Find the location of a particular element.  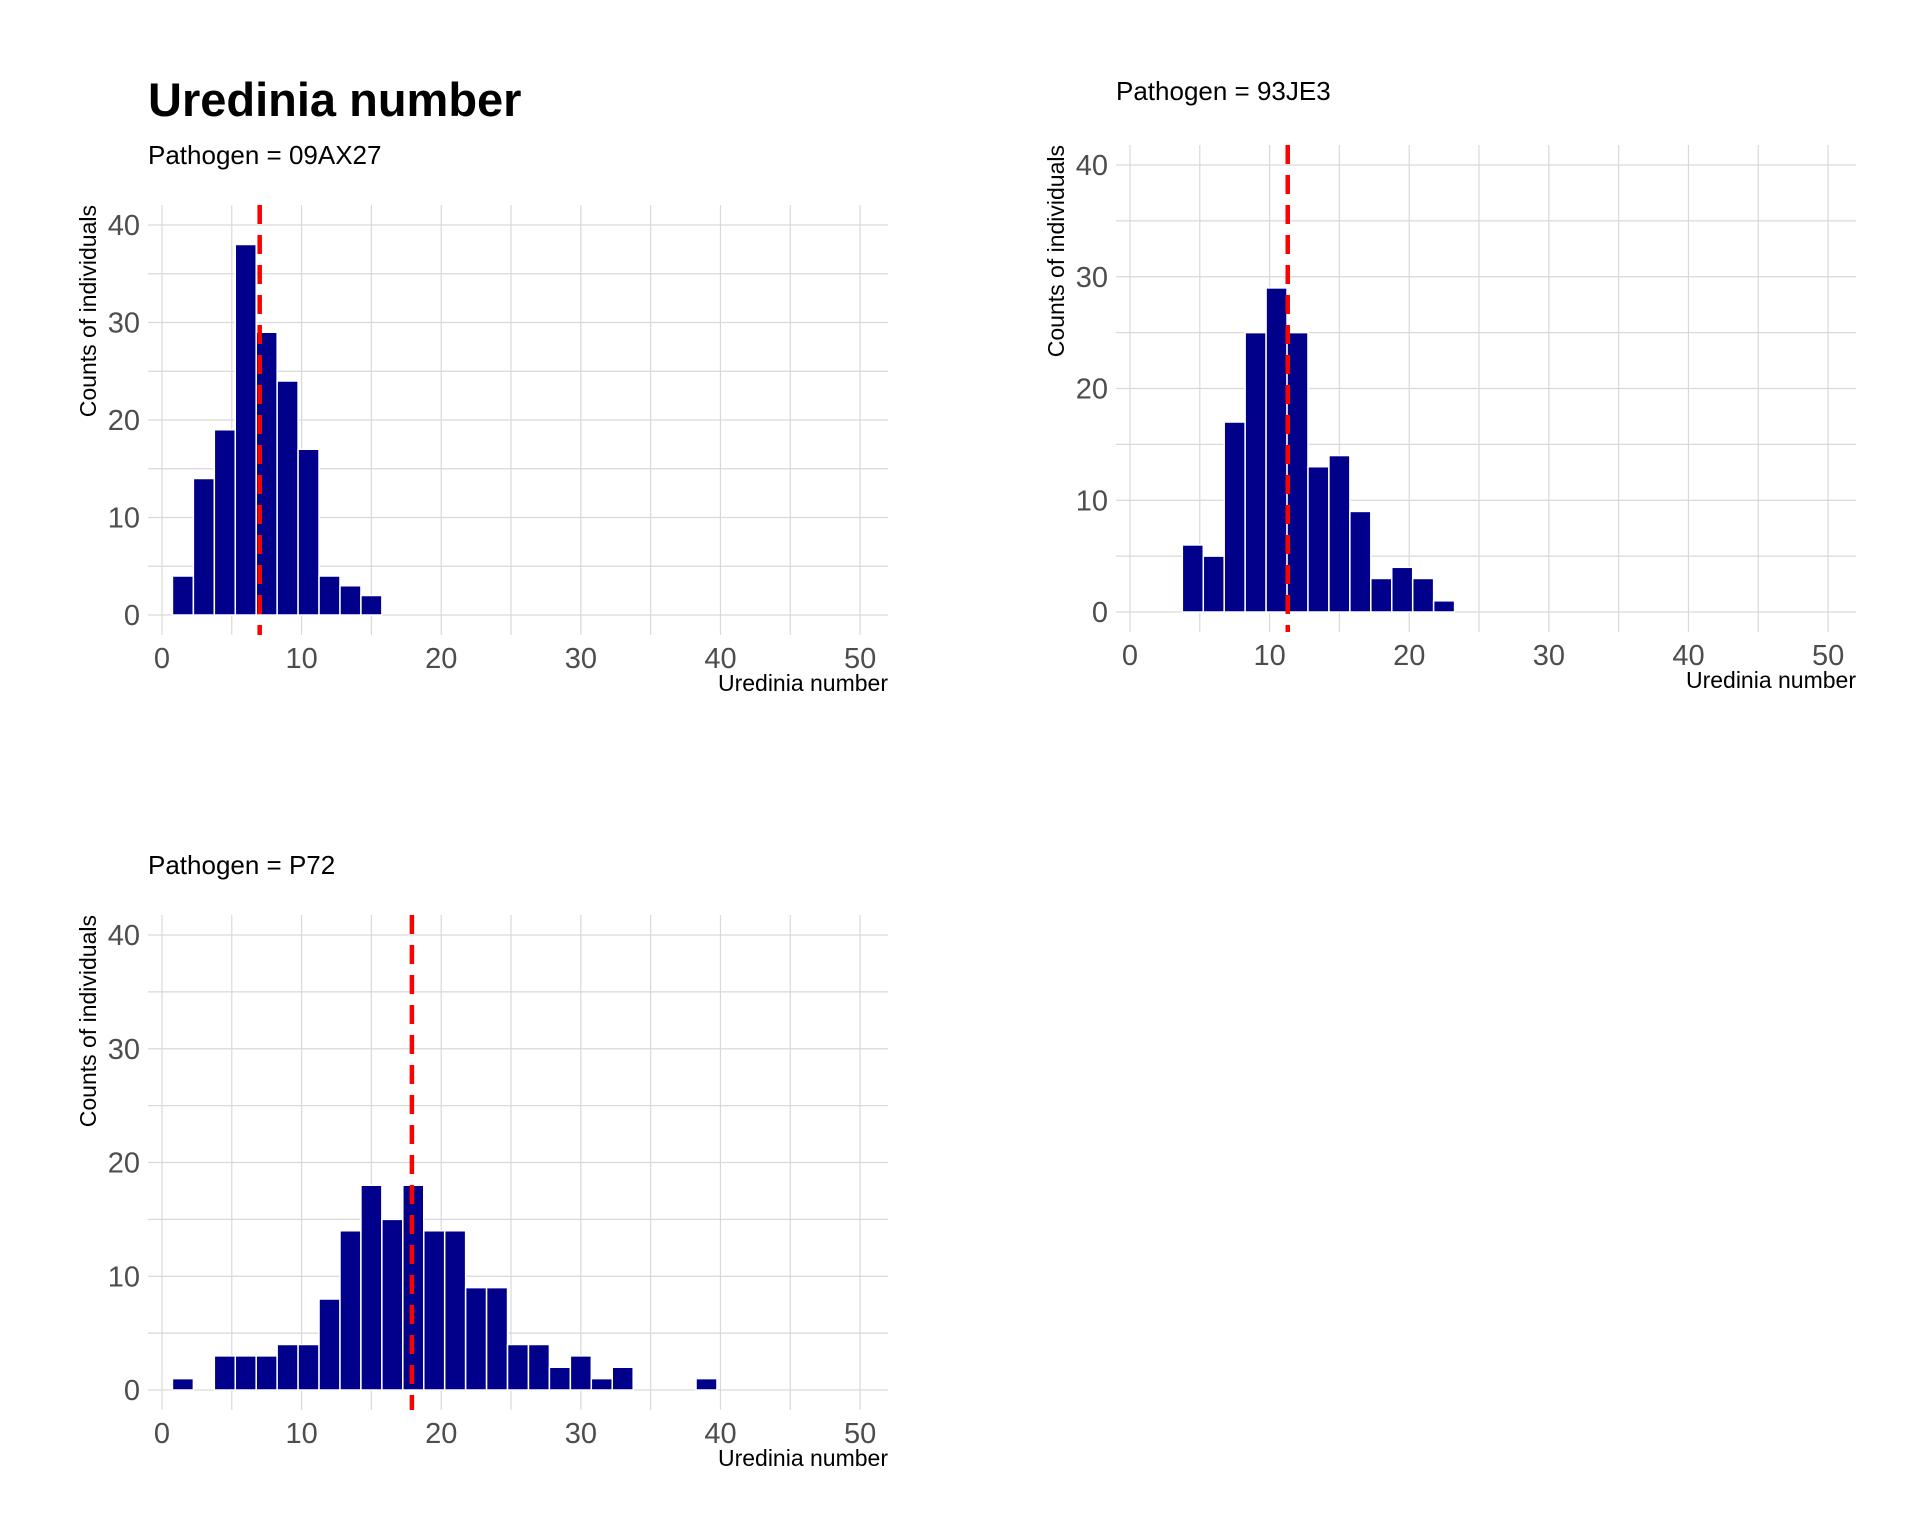

panel-subtitle: Pathogen = P72 is located at coordinates (241, 865).